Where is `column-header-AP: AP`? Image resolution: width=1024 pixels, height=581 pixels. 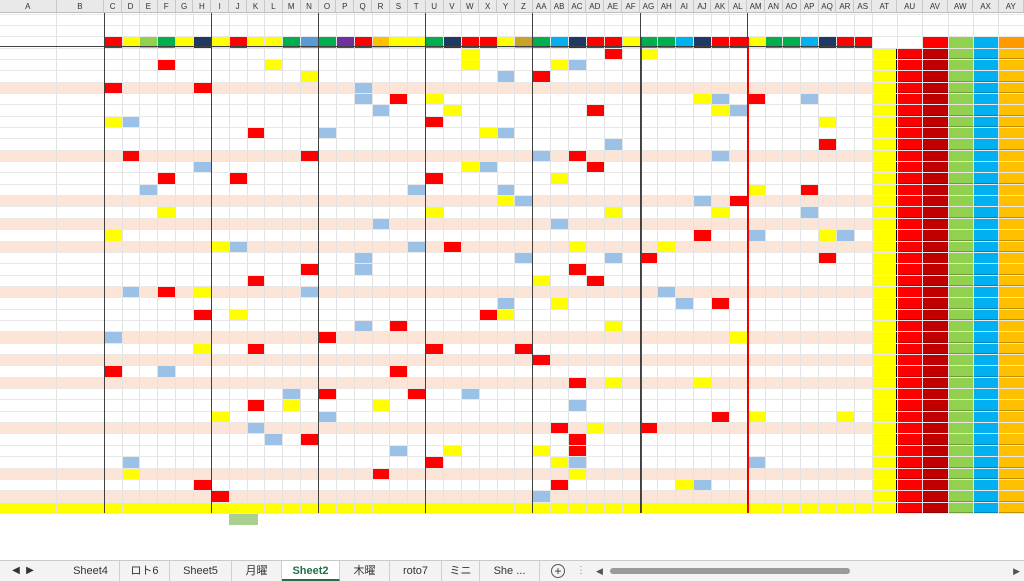 column-header-AP: AP is located at coordinates (809, 6).